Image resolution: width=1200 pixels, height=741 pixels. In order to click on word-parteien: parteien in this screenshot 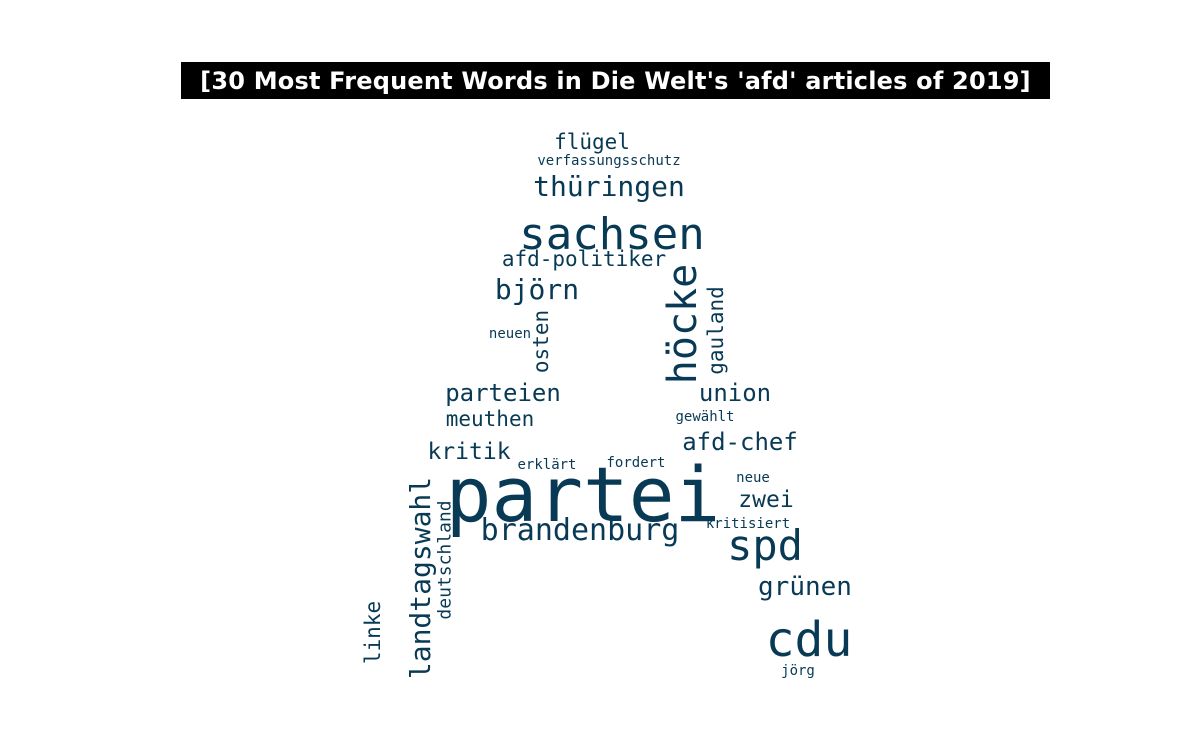, I will do `click(503, 393)`.